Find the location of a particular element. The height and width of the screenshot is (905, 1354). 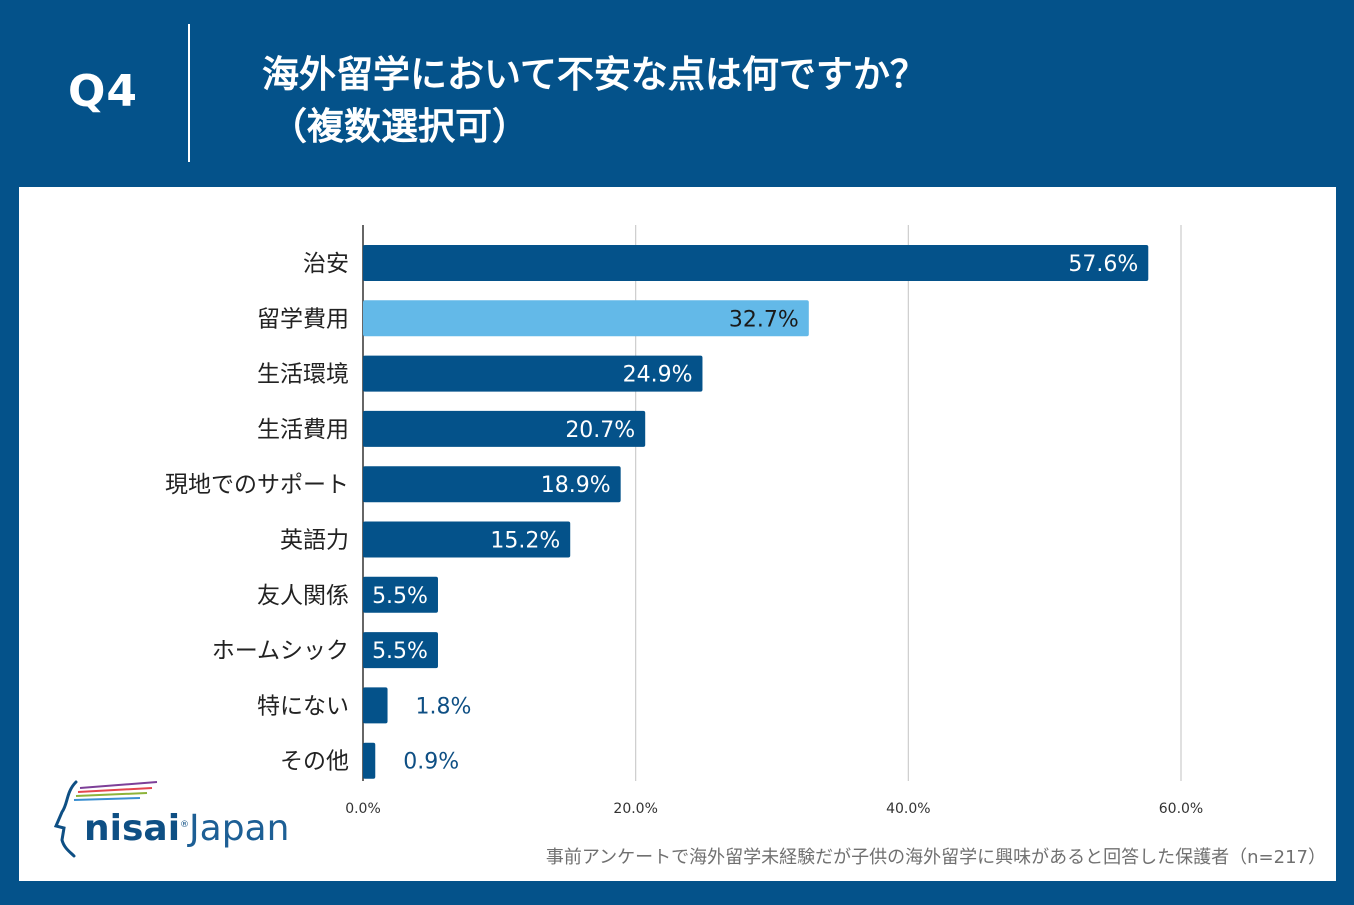

data-label: 1.8% is located at coordinates (444, 706).